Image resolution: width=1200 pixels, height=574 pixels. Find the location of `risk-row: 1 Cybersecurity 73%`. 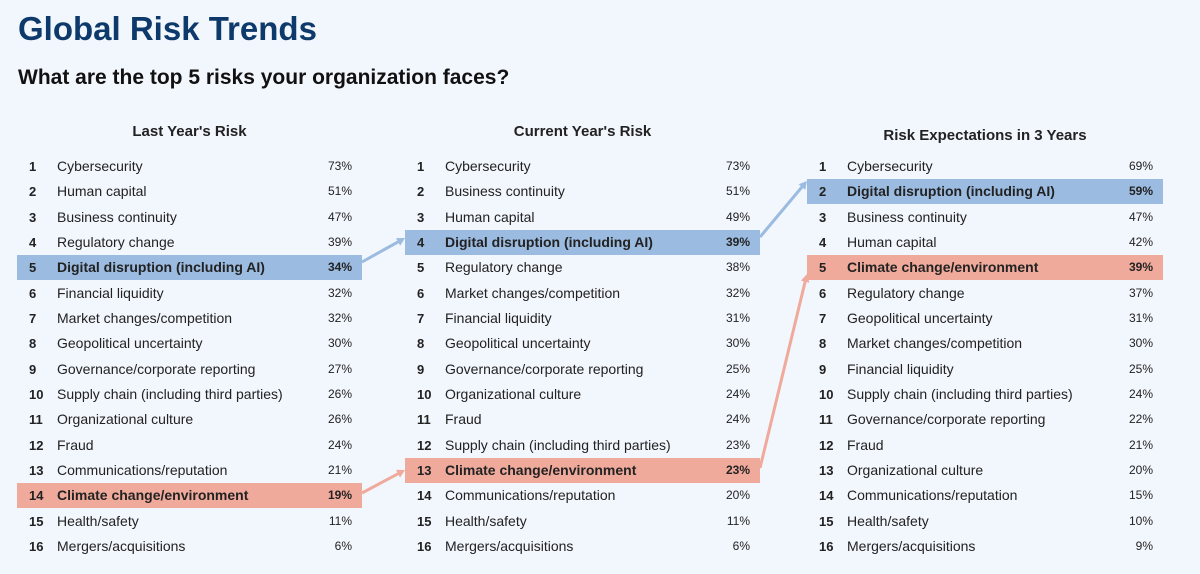

risk-row: 1 Cybersecurity 73% is located at coordinates (582, 166).